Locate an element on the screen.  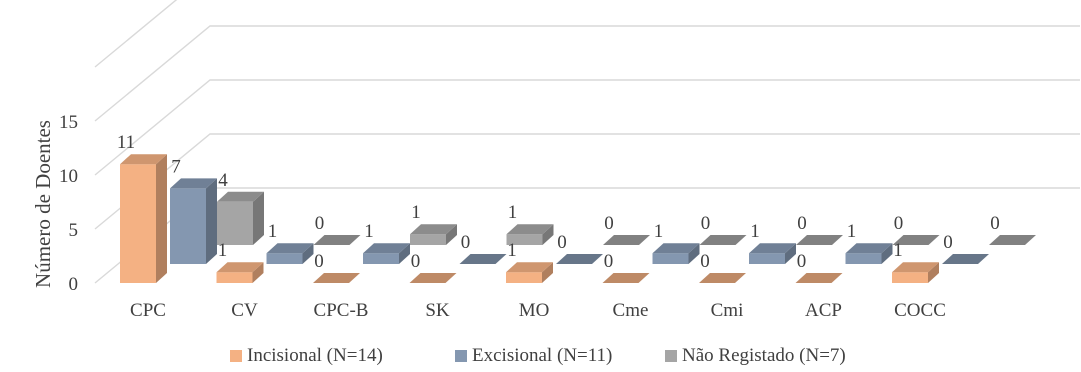
legend-swatch is located at coordinates (236, 356).